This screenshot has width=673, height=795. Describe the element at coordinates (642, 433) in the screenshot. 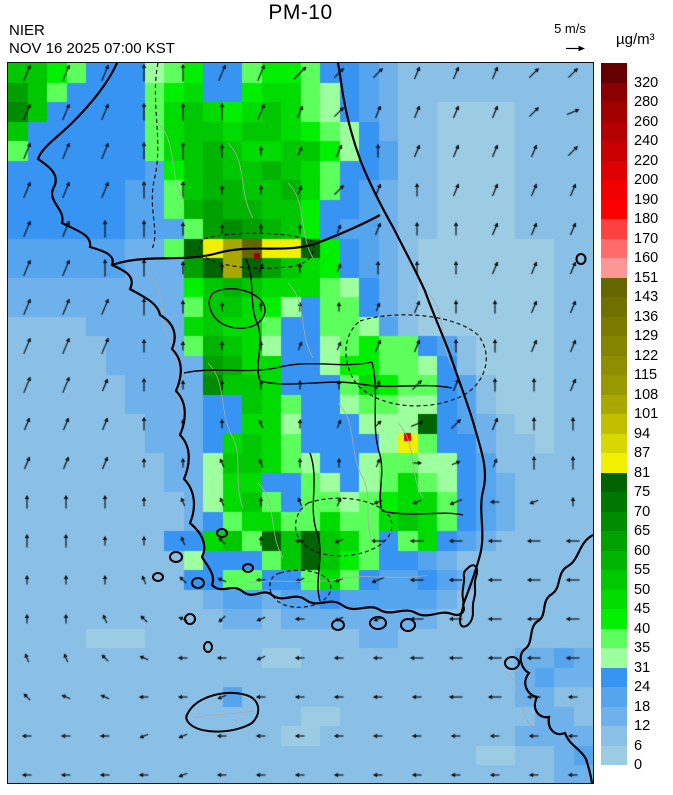

I see `legend-tick-label: 94` at that location.